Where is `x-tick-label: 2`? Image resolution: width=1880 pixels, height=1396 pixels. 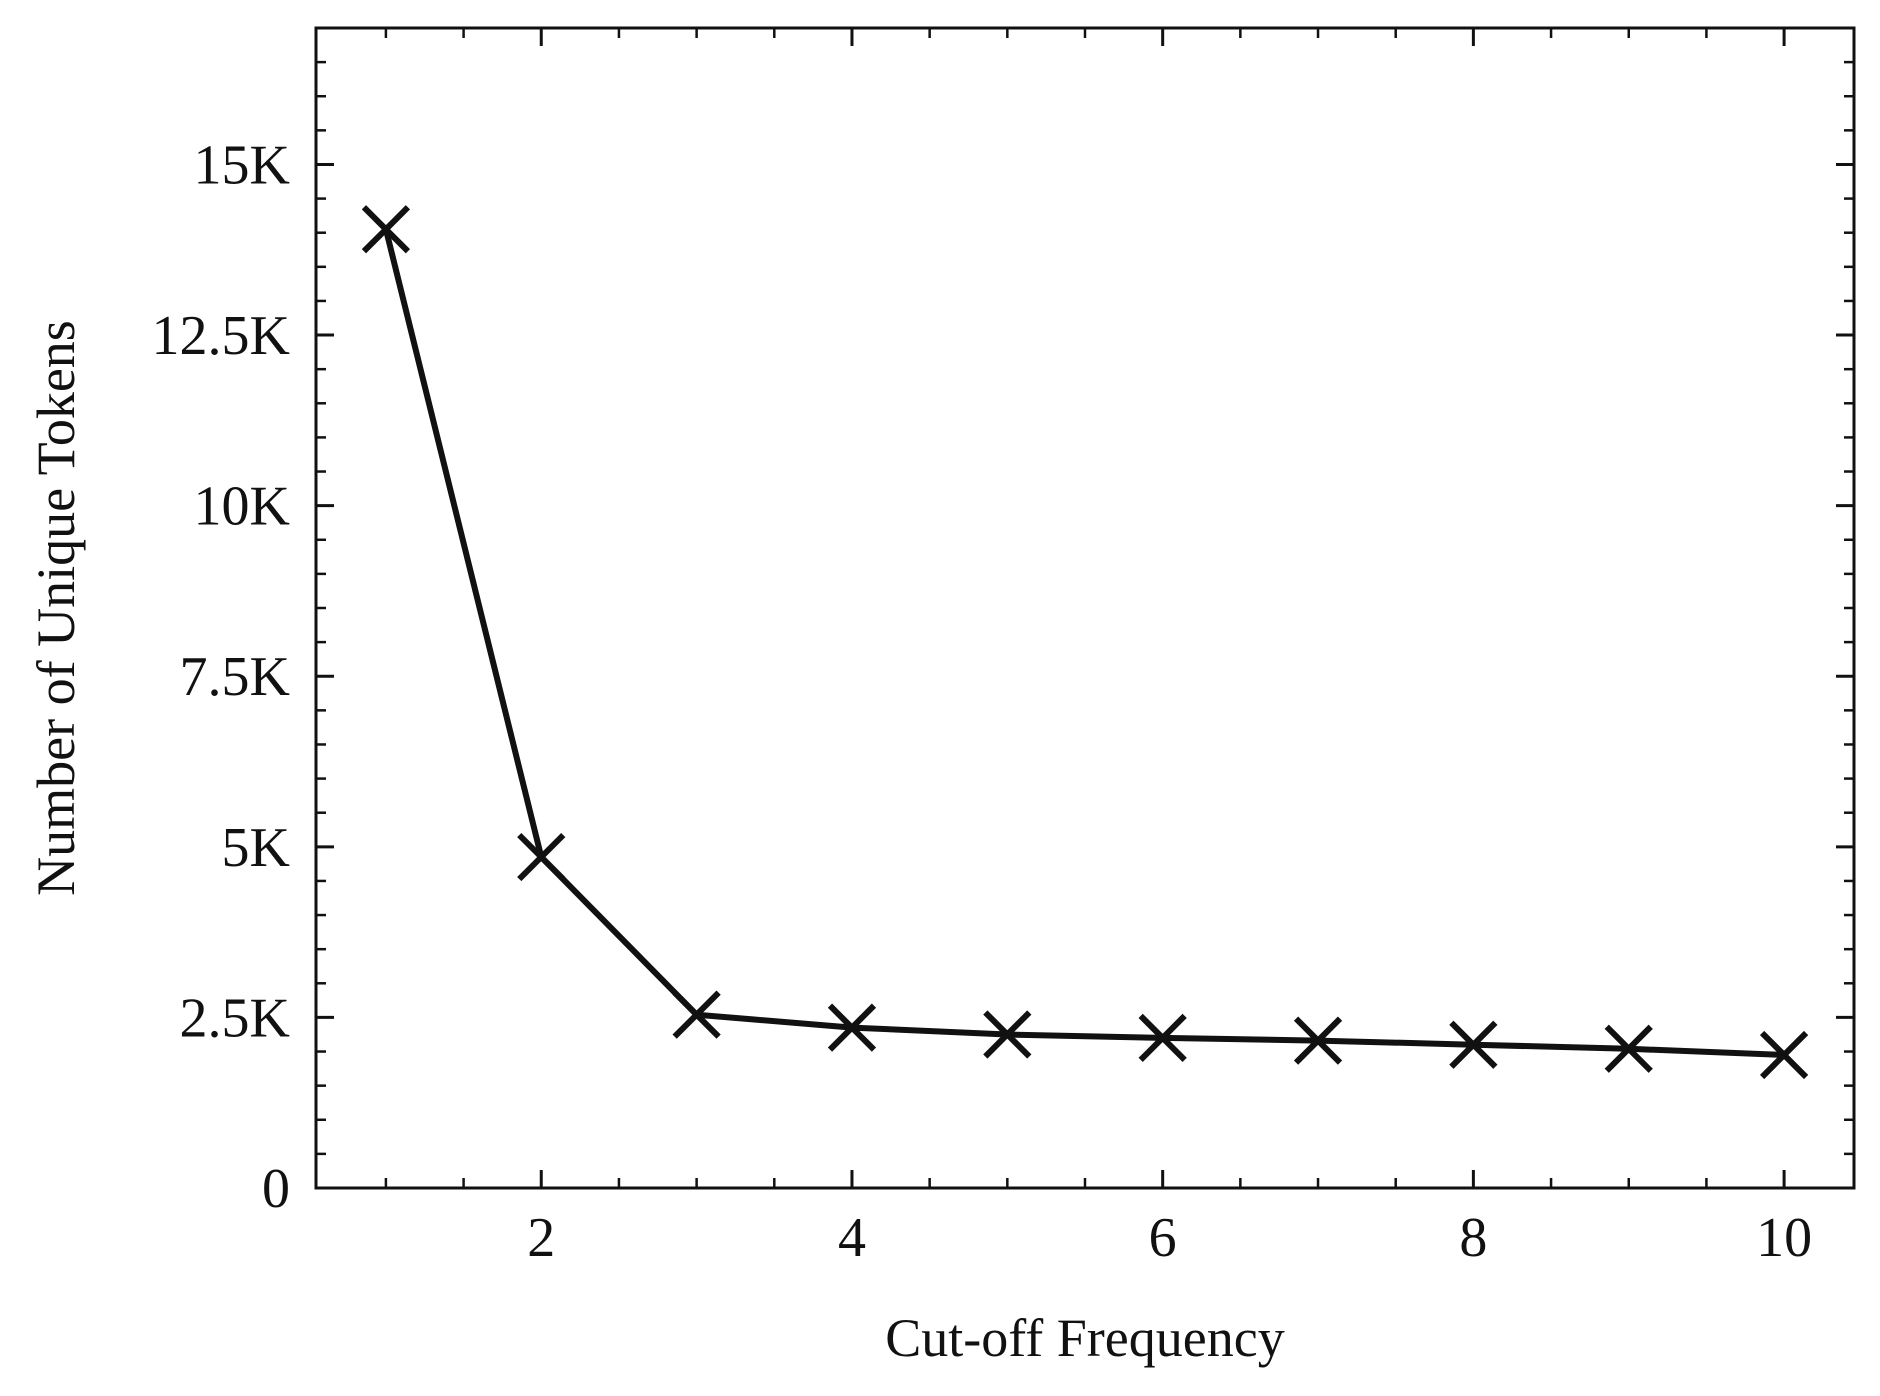
x-tick-label: 2 is located at coordinates (541, 1238).